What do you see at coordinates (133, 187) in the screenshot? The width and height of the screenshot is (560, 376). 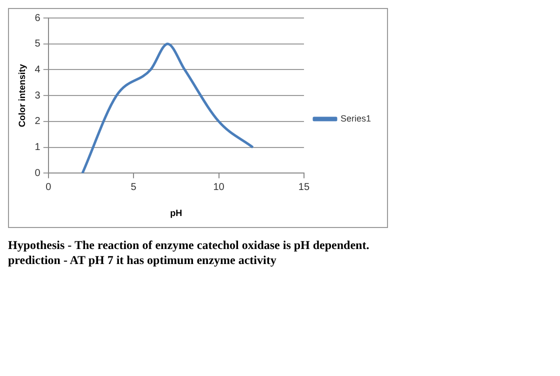 I see `x-tick-label: 5` at bounding box center [133, 187].